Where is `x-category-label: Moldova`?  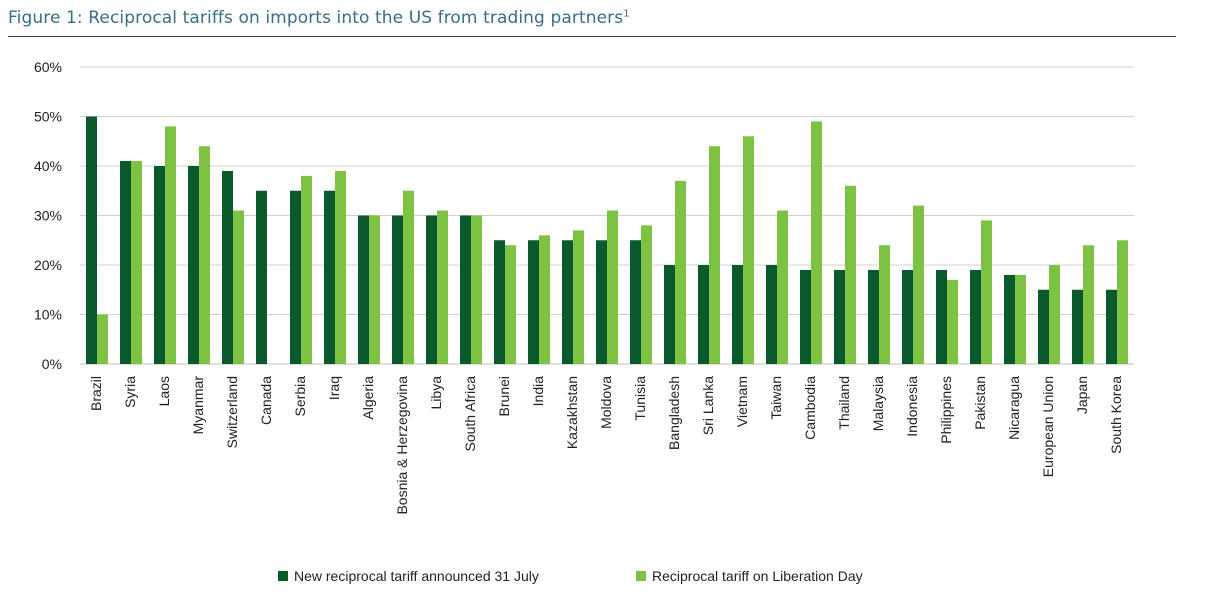
x-category-label: Moldova is located at coordinates (606, 402).